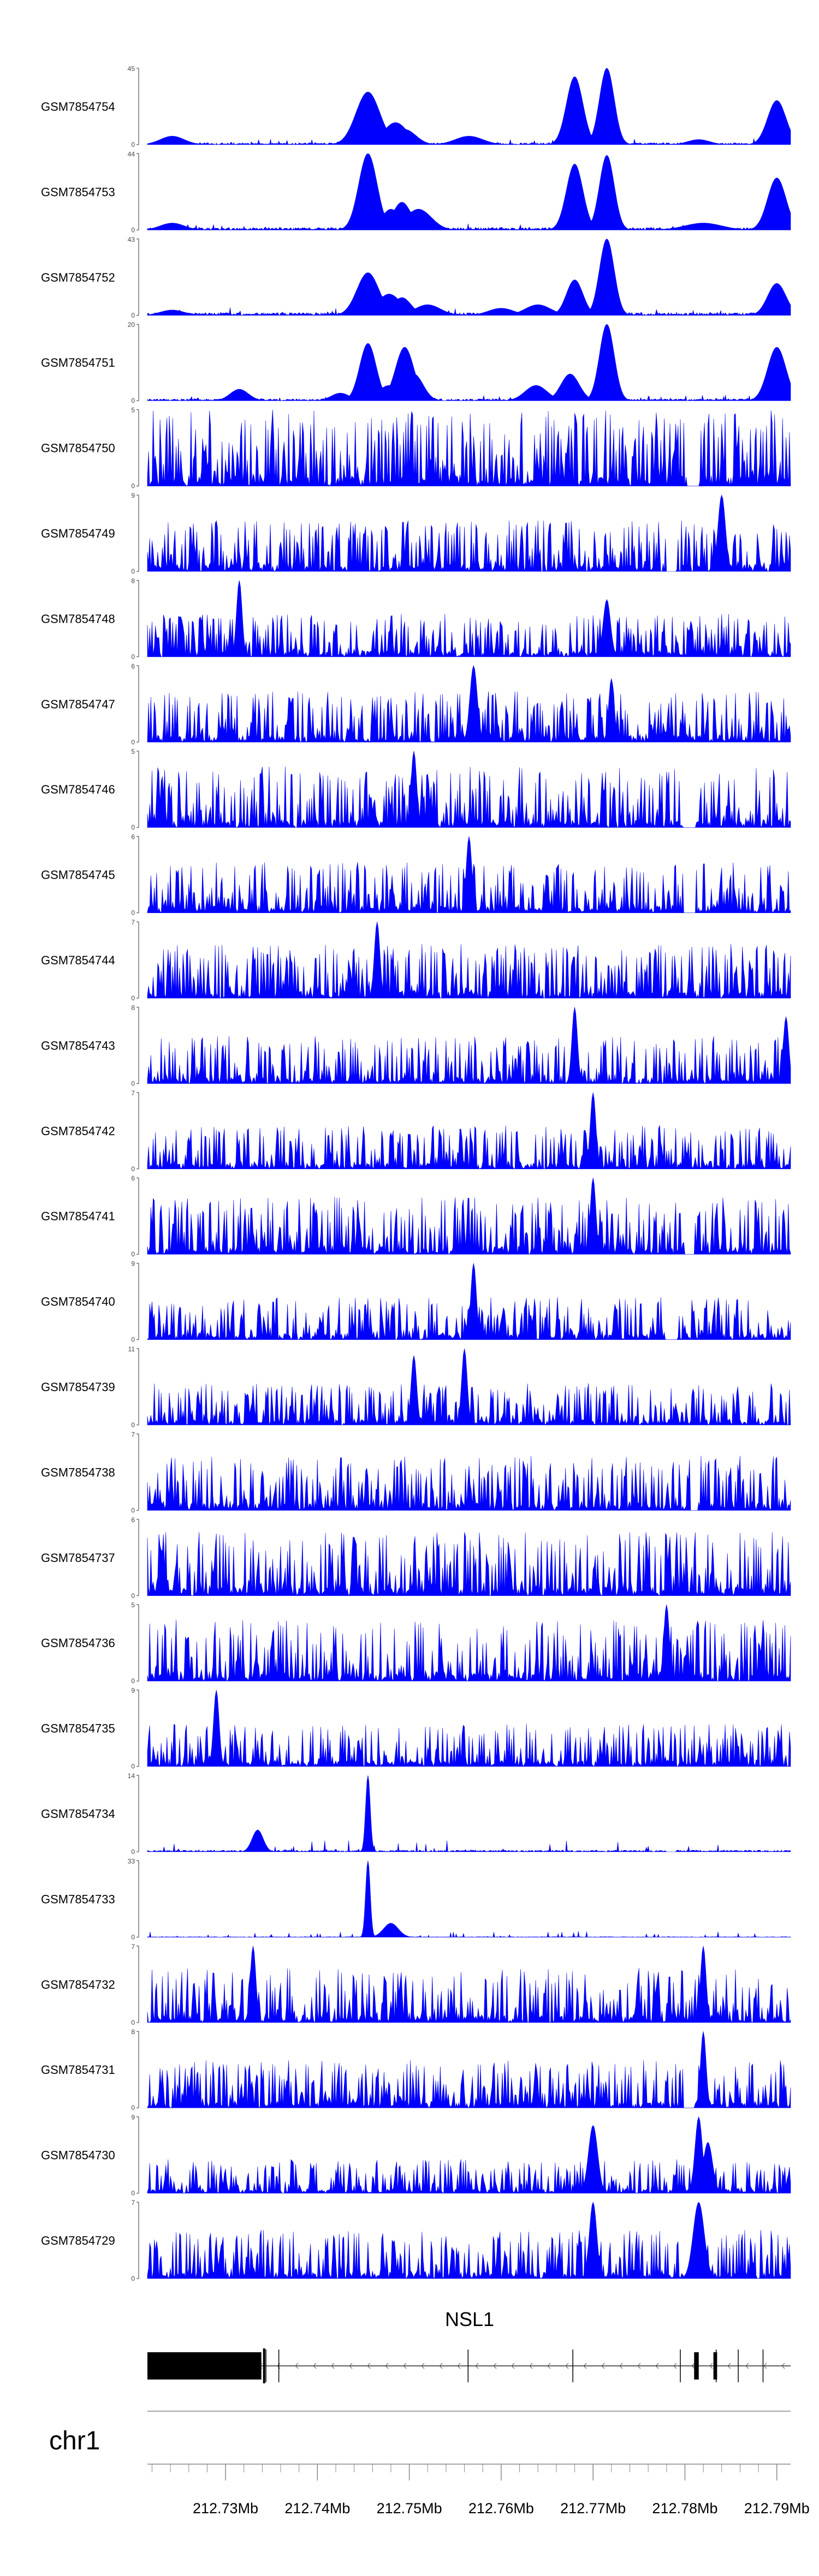 The width and height of the screenshot is (819, 2576). Describe the element at coordinates (416, 1984) in the screenshot. I see `track-GSM7854732: GSM7854732 7 0` at that location.